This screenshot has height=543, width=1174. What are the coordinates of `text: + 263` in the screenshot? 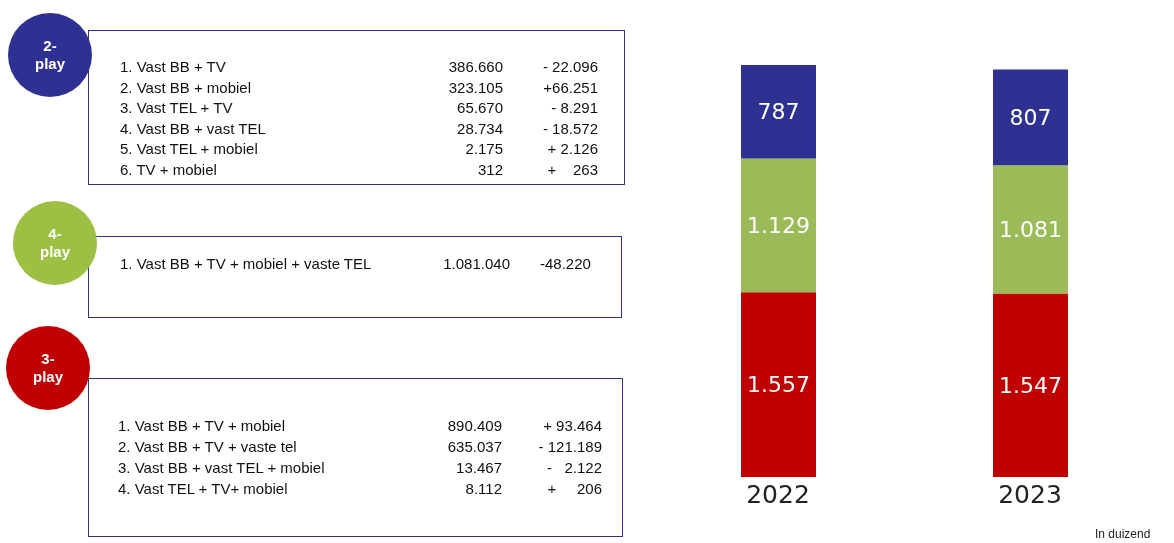 It's located at (572, 170).